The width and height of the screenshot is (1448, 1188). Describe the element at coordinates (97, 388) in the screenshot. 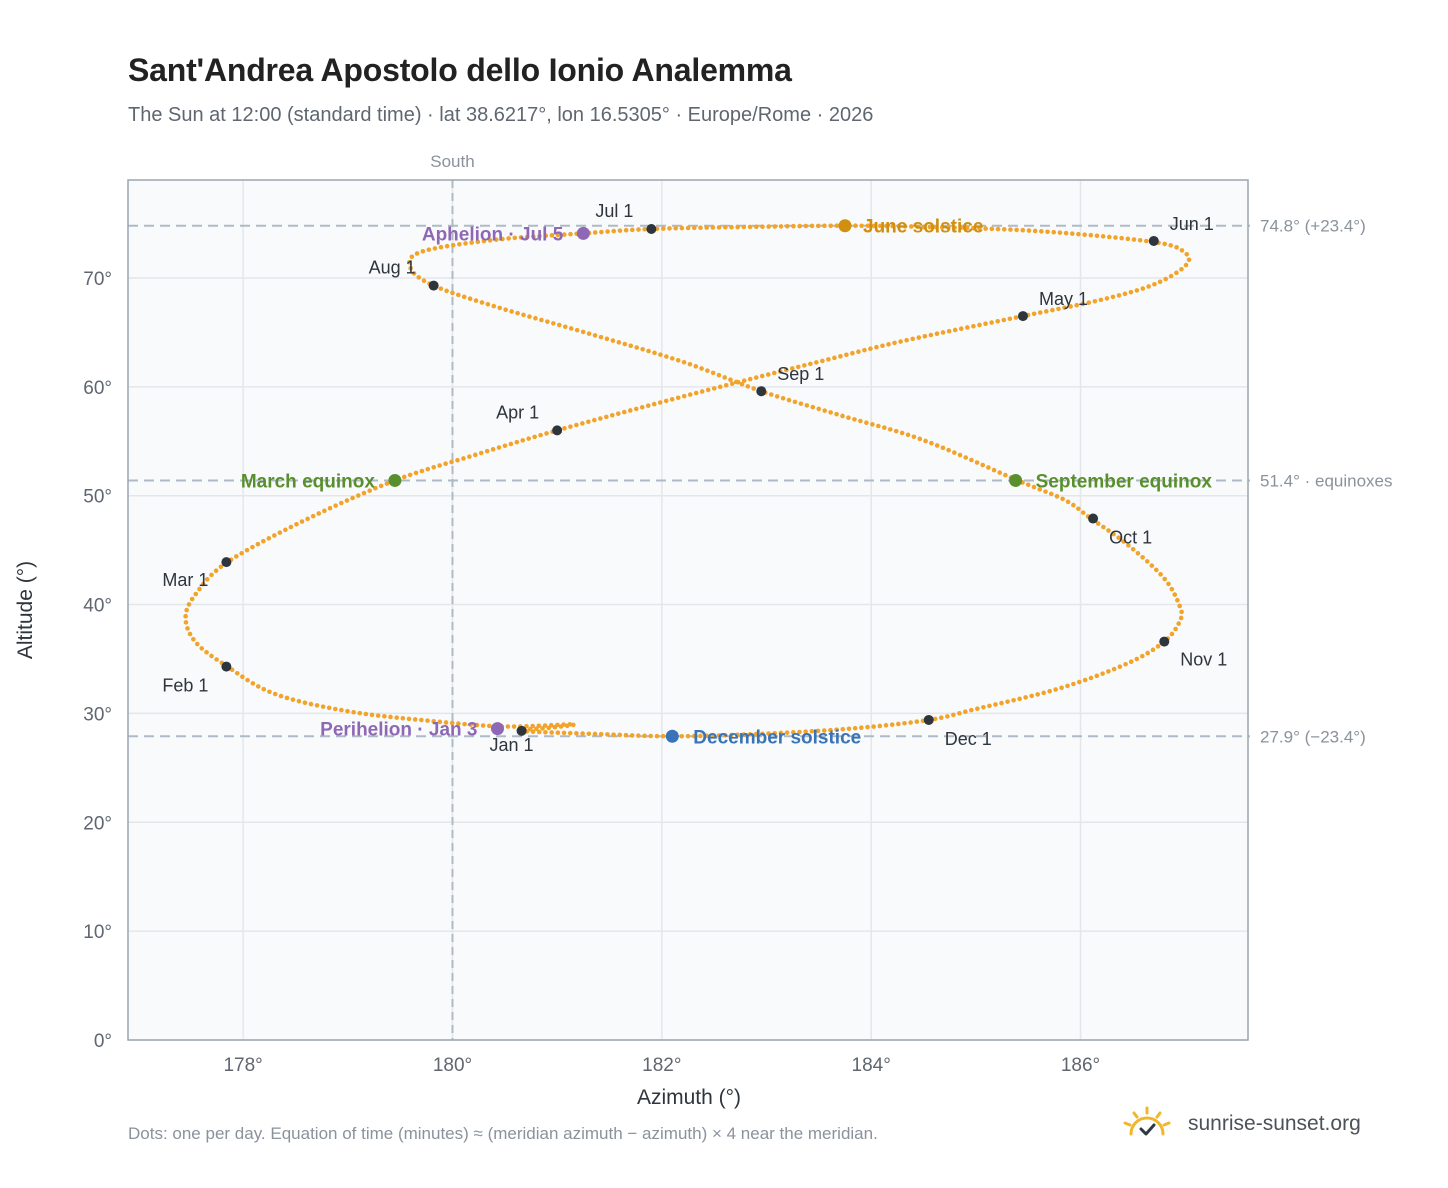

I see `y-tick-label: 60°` at that location.